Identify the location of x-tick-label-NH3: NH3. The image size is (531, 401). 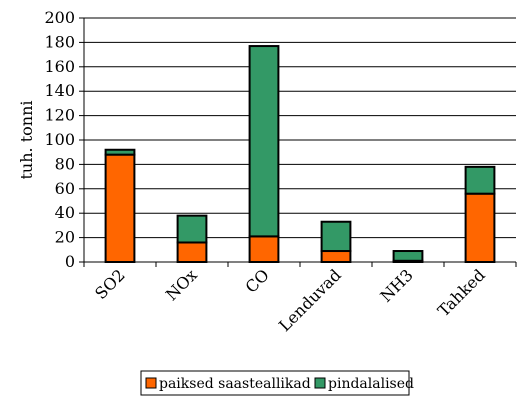
(396, 285).